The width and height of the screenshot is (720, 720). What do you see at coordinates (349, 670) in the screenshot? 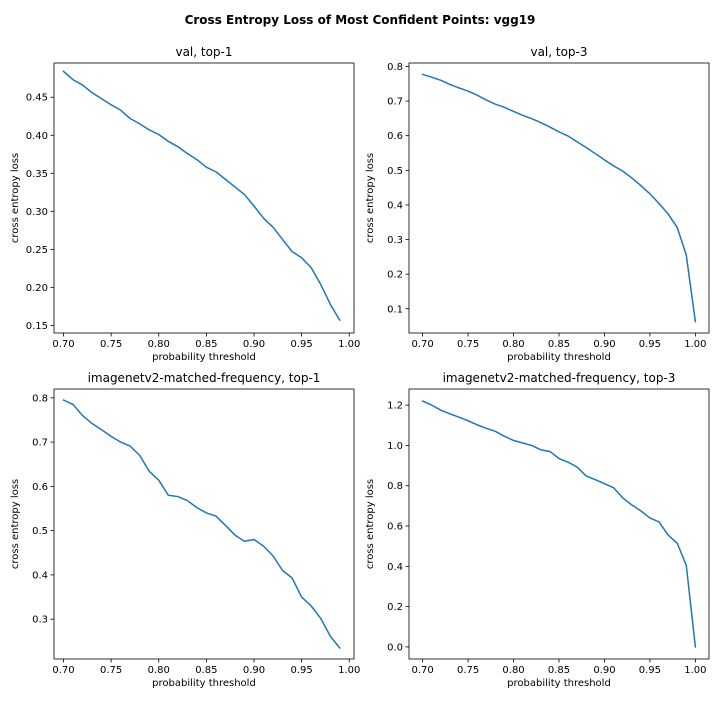
I see `x-tick-label: 1.00` at bounding box center [349, 670].